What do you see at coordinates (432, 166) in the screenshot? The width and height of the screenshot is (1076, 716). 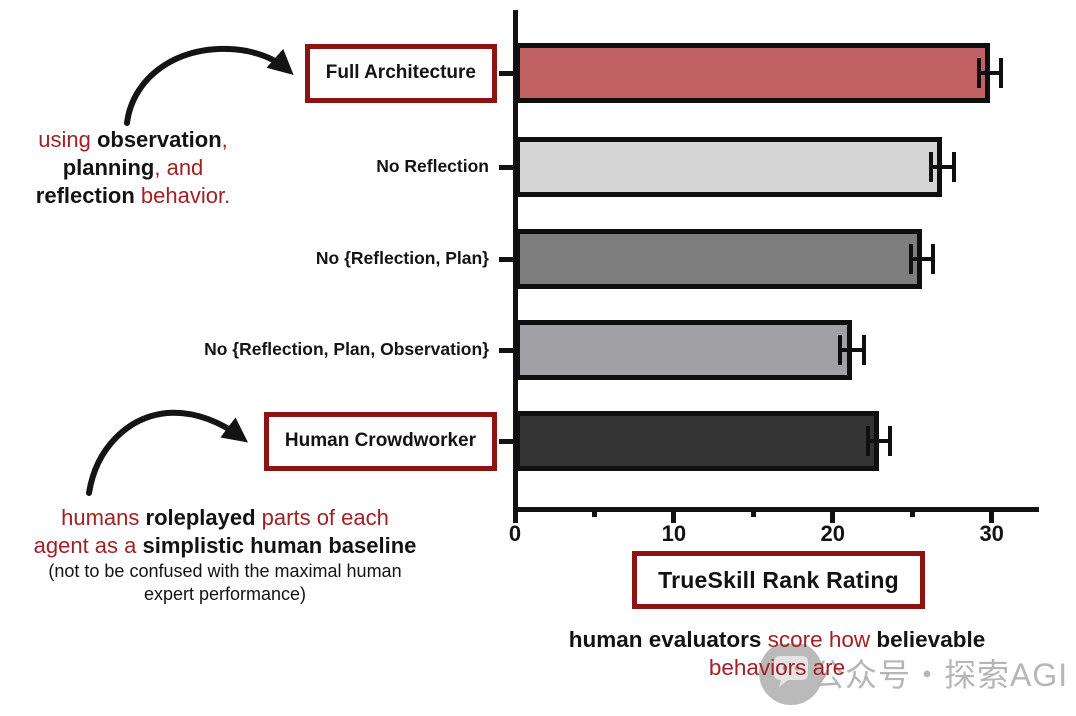 I see `category-label: No Reflection` at bounding box center [432, 166].